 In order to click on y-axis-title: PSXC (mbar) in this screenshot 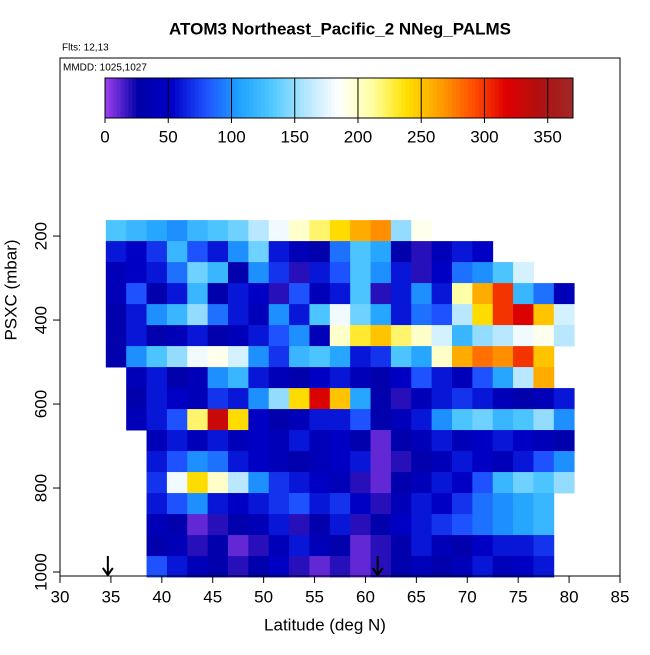, I will do `click(10, 289)`.